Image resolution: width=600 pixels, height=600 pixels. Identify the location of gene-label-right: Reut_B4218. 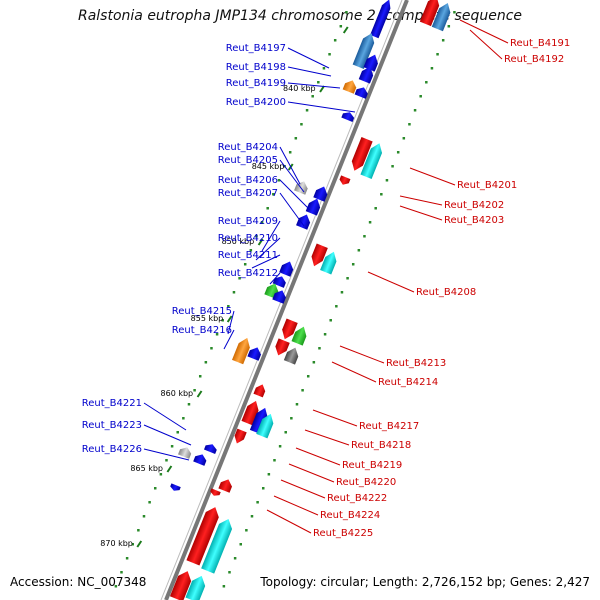
(381, 445).